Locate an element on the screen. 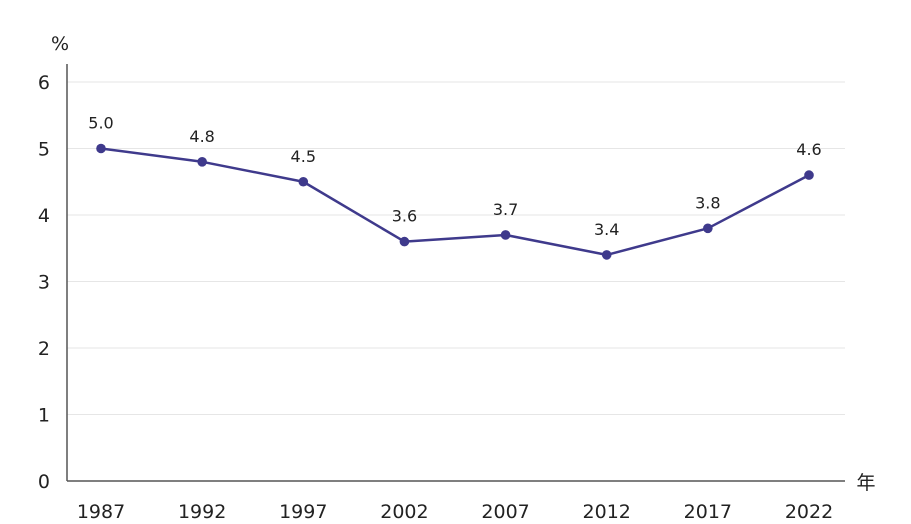  y-tick-label: 1 is located at coordinates (44, 416).